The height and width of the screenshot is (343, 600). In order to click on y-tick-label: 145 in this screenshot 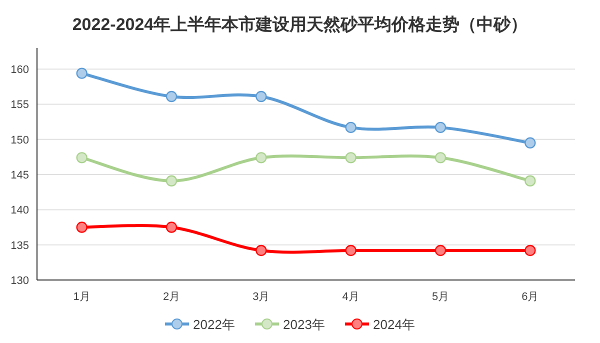, I will do `click(19, 176)`.